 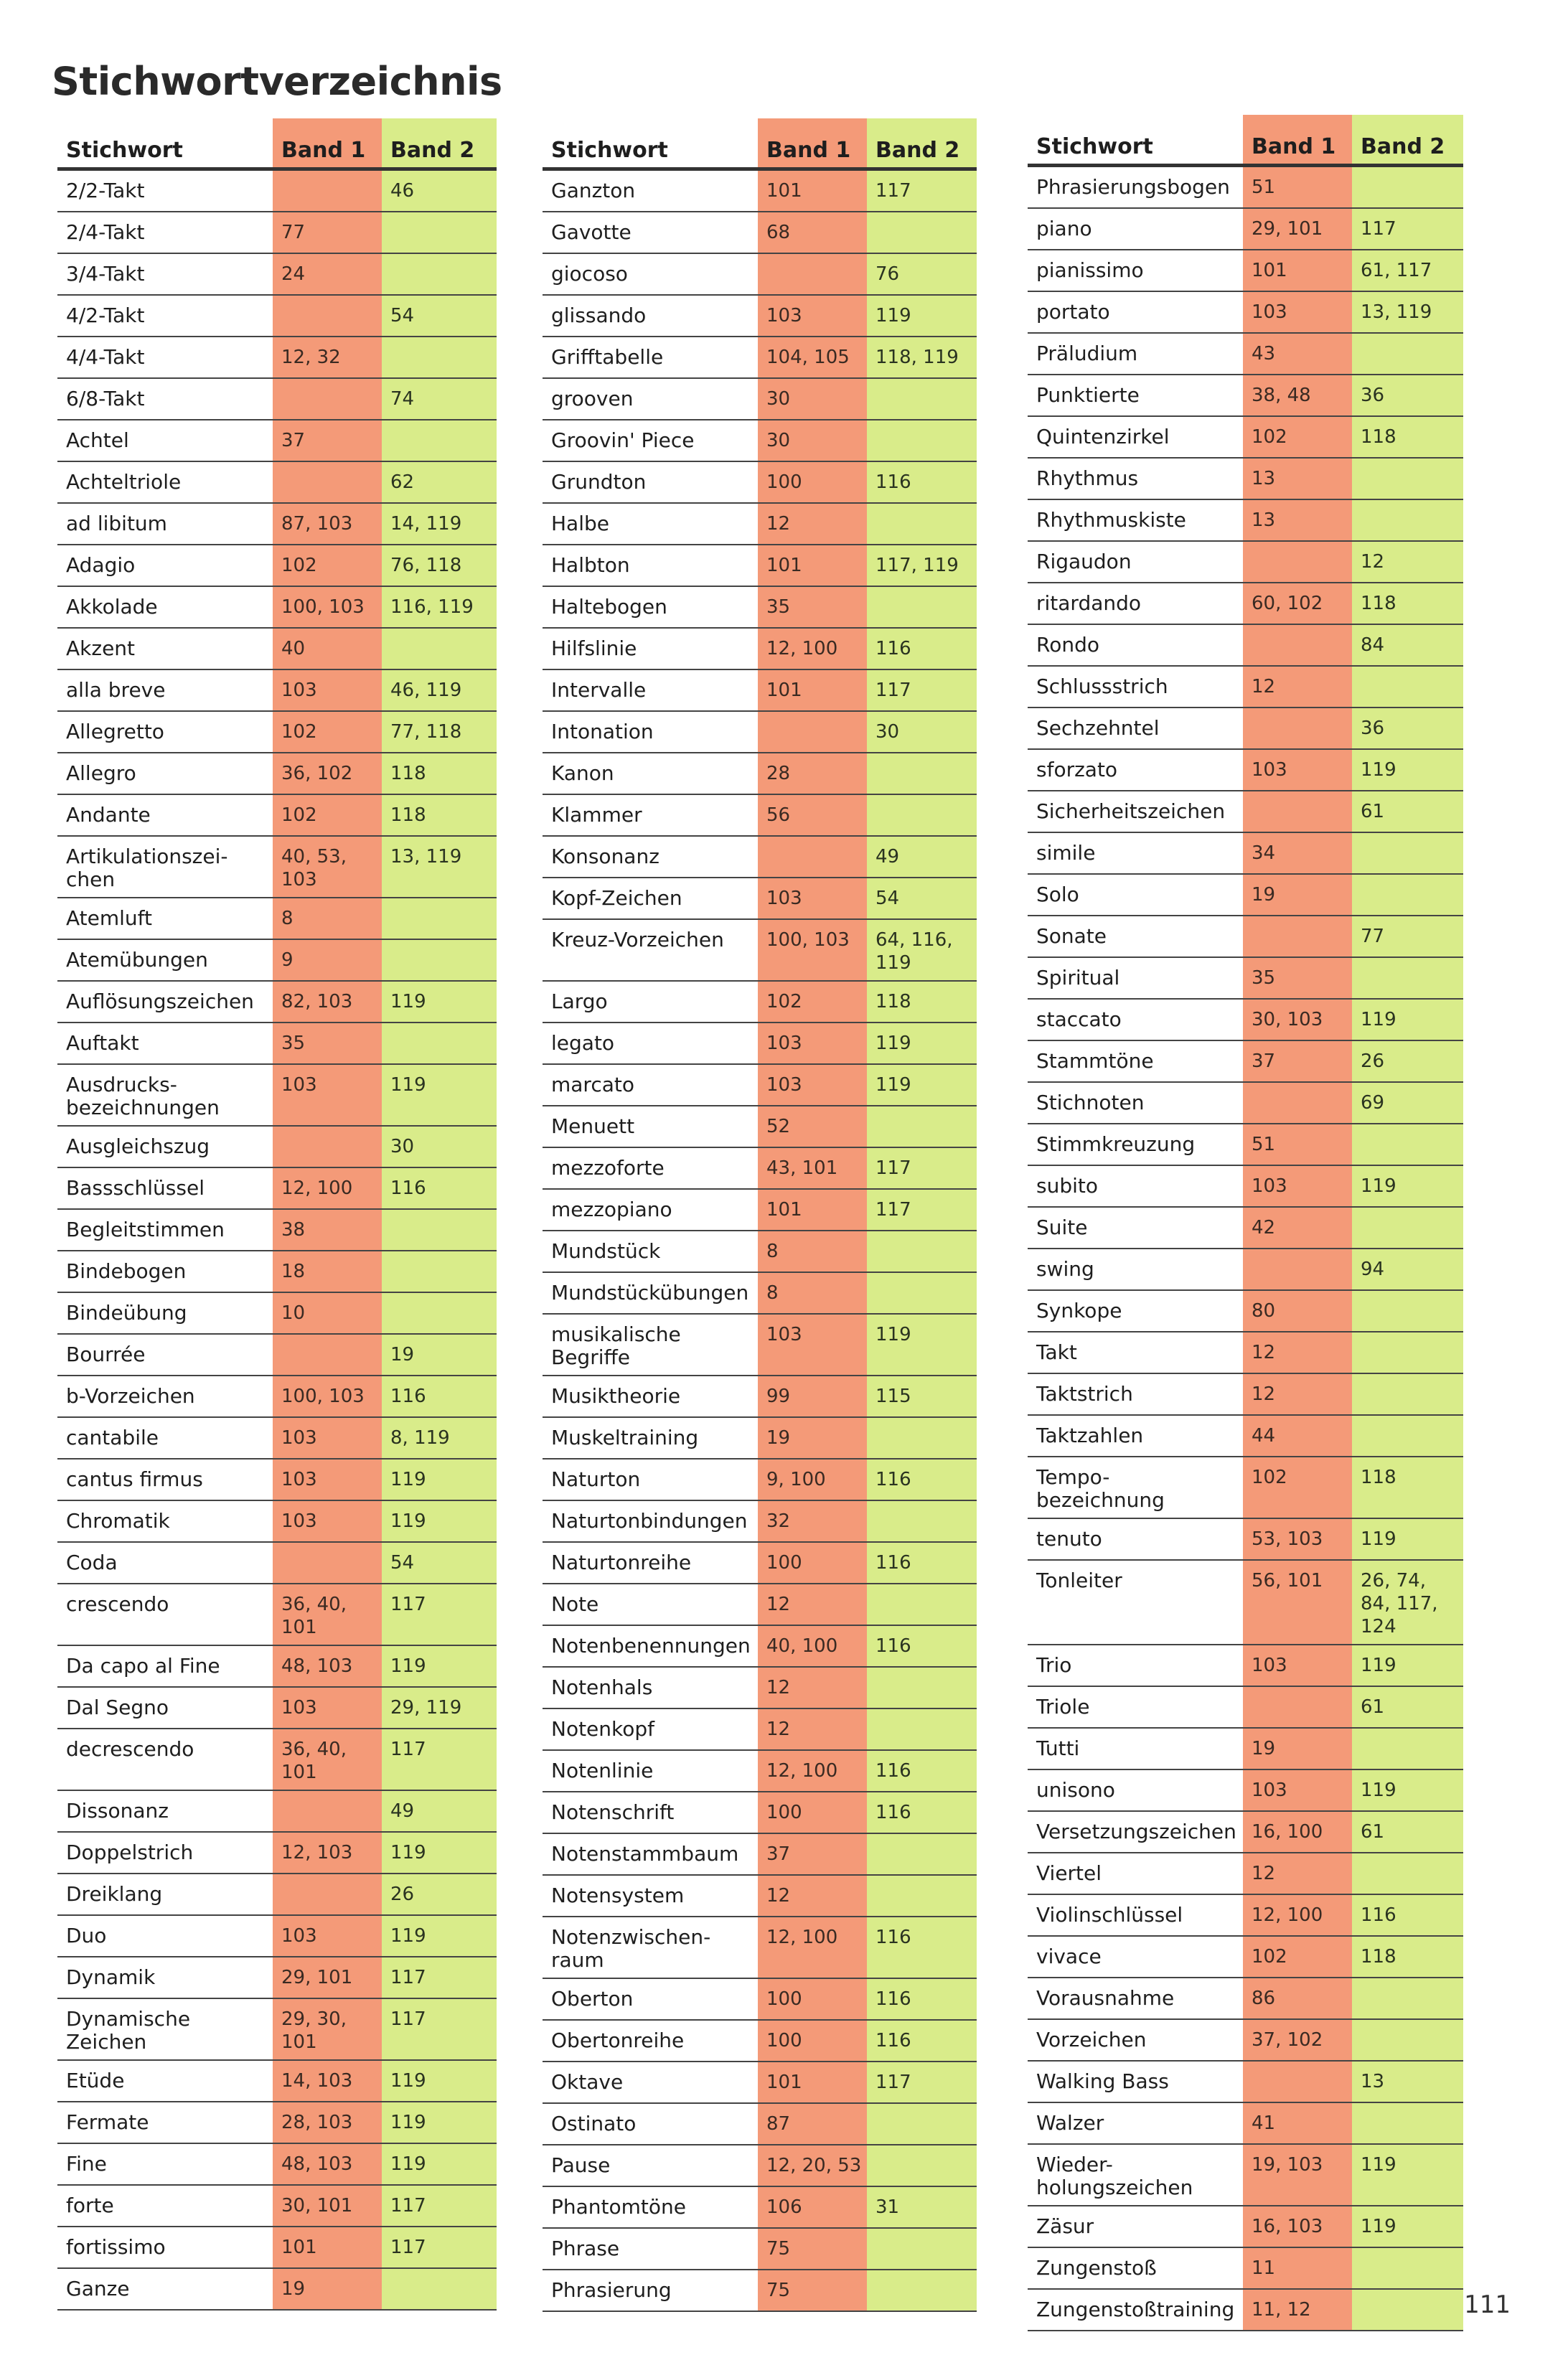 I want to click on table-row: Spiritual 35, so click(x=1245, y=978).